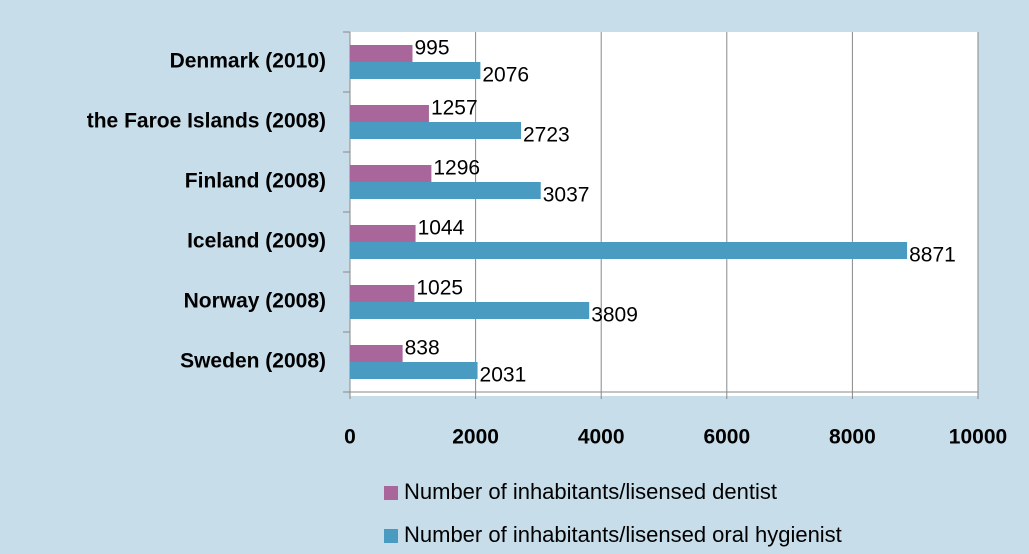 Image resolution: width=1029 pixels, height=554 pixels. What do you see at coordinates (456, 168) in the screenshot?
I see `data-label: 1296` at bounding box center [456, 168].